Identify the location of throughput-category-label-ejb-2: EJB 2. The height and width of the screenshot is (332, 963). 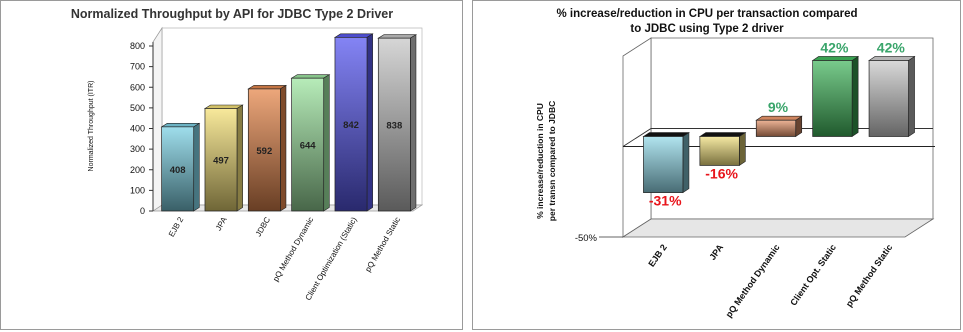
(176, 226).